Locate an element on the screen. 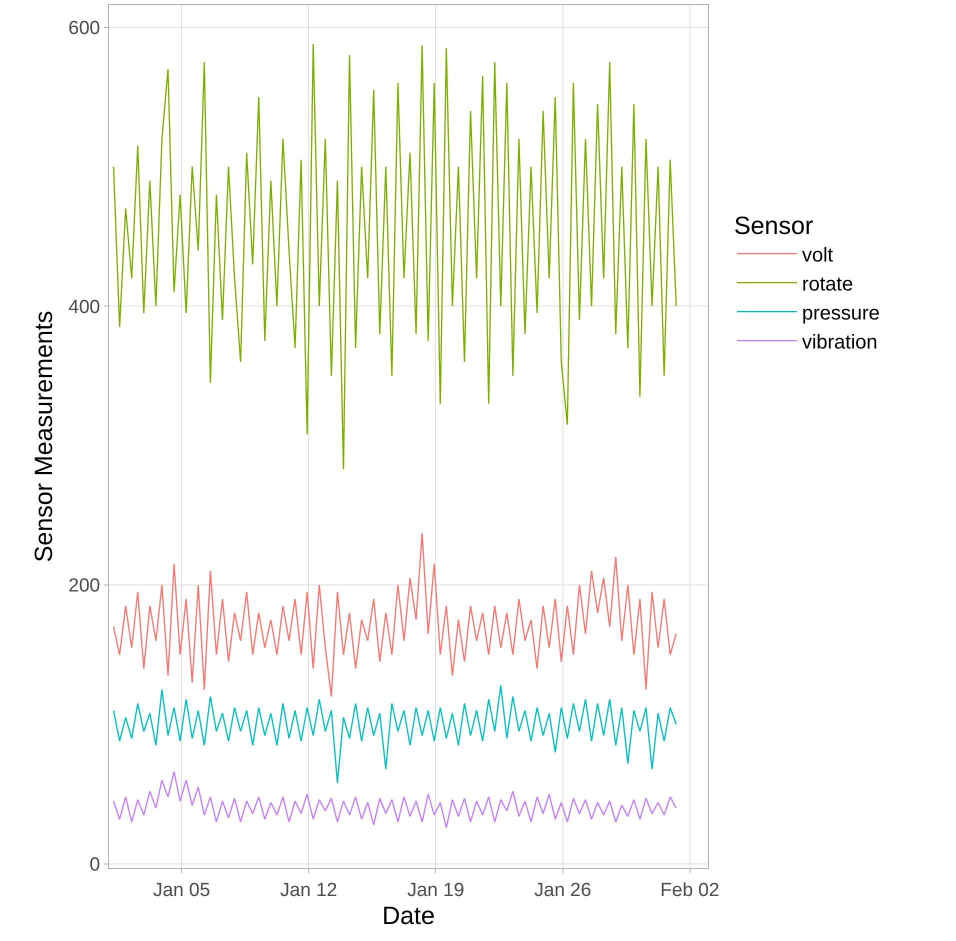 Image resolution: width=956 pixels, height=941 pixels. legend-label: rotate is located at coordinates (828, 284).